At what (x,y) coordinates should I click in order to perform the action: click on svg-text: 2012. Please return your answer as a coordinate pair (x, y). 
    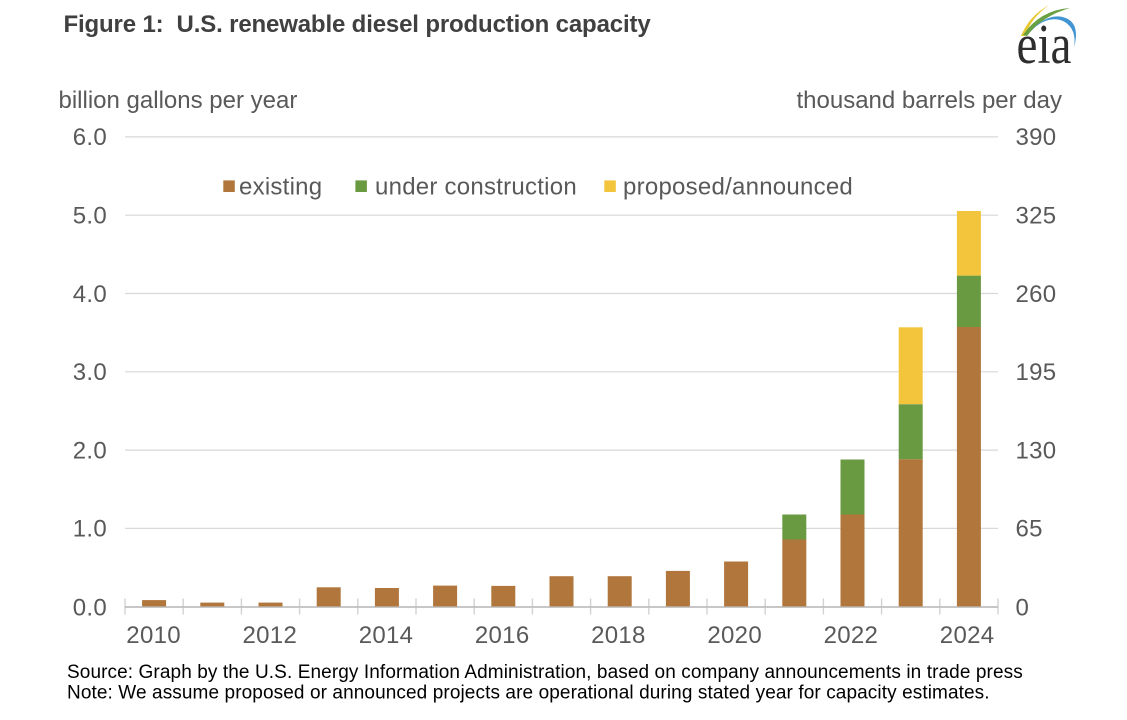
    Looking at the image, I should click on (270, 635).